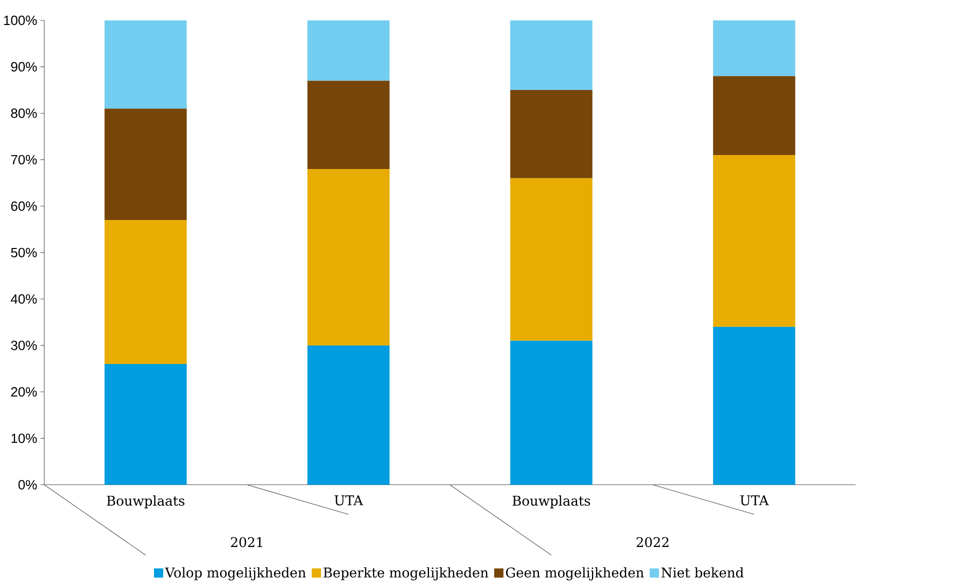 This screenshot has height=584, width=957. I want to click on y-tick-label: 70%, so click(24, 160).